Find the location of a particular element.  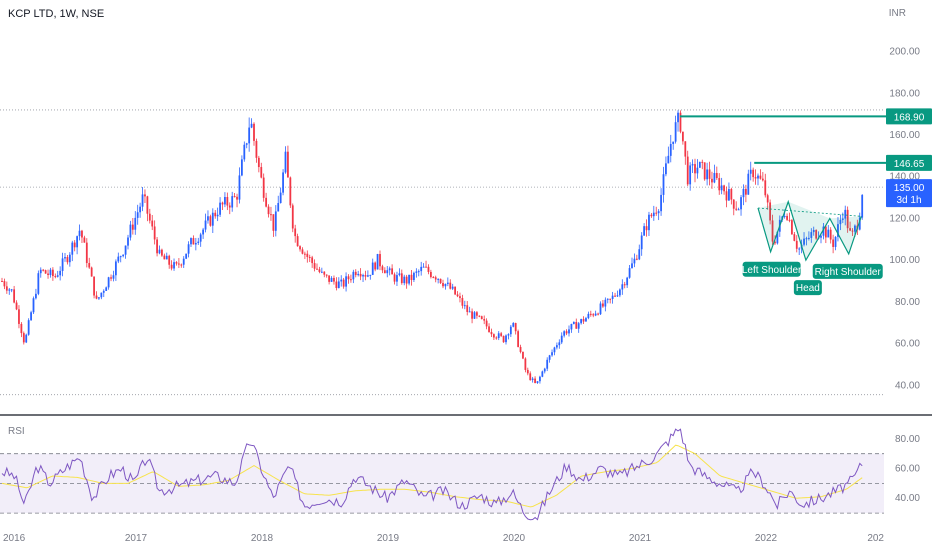

resistance-label: 168.90 is located at coordinates (909, 117).